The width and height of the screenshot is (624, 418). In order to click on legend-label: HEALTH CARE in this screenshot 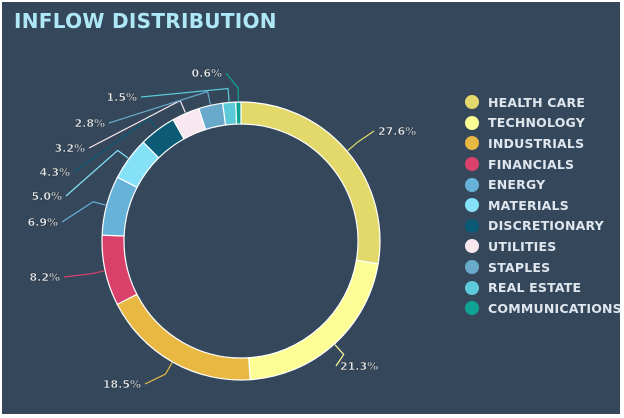, I will do `click(537, 102)`.